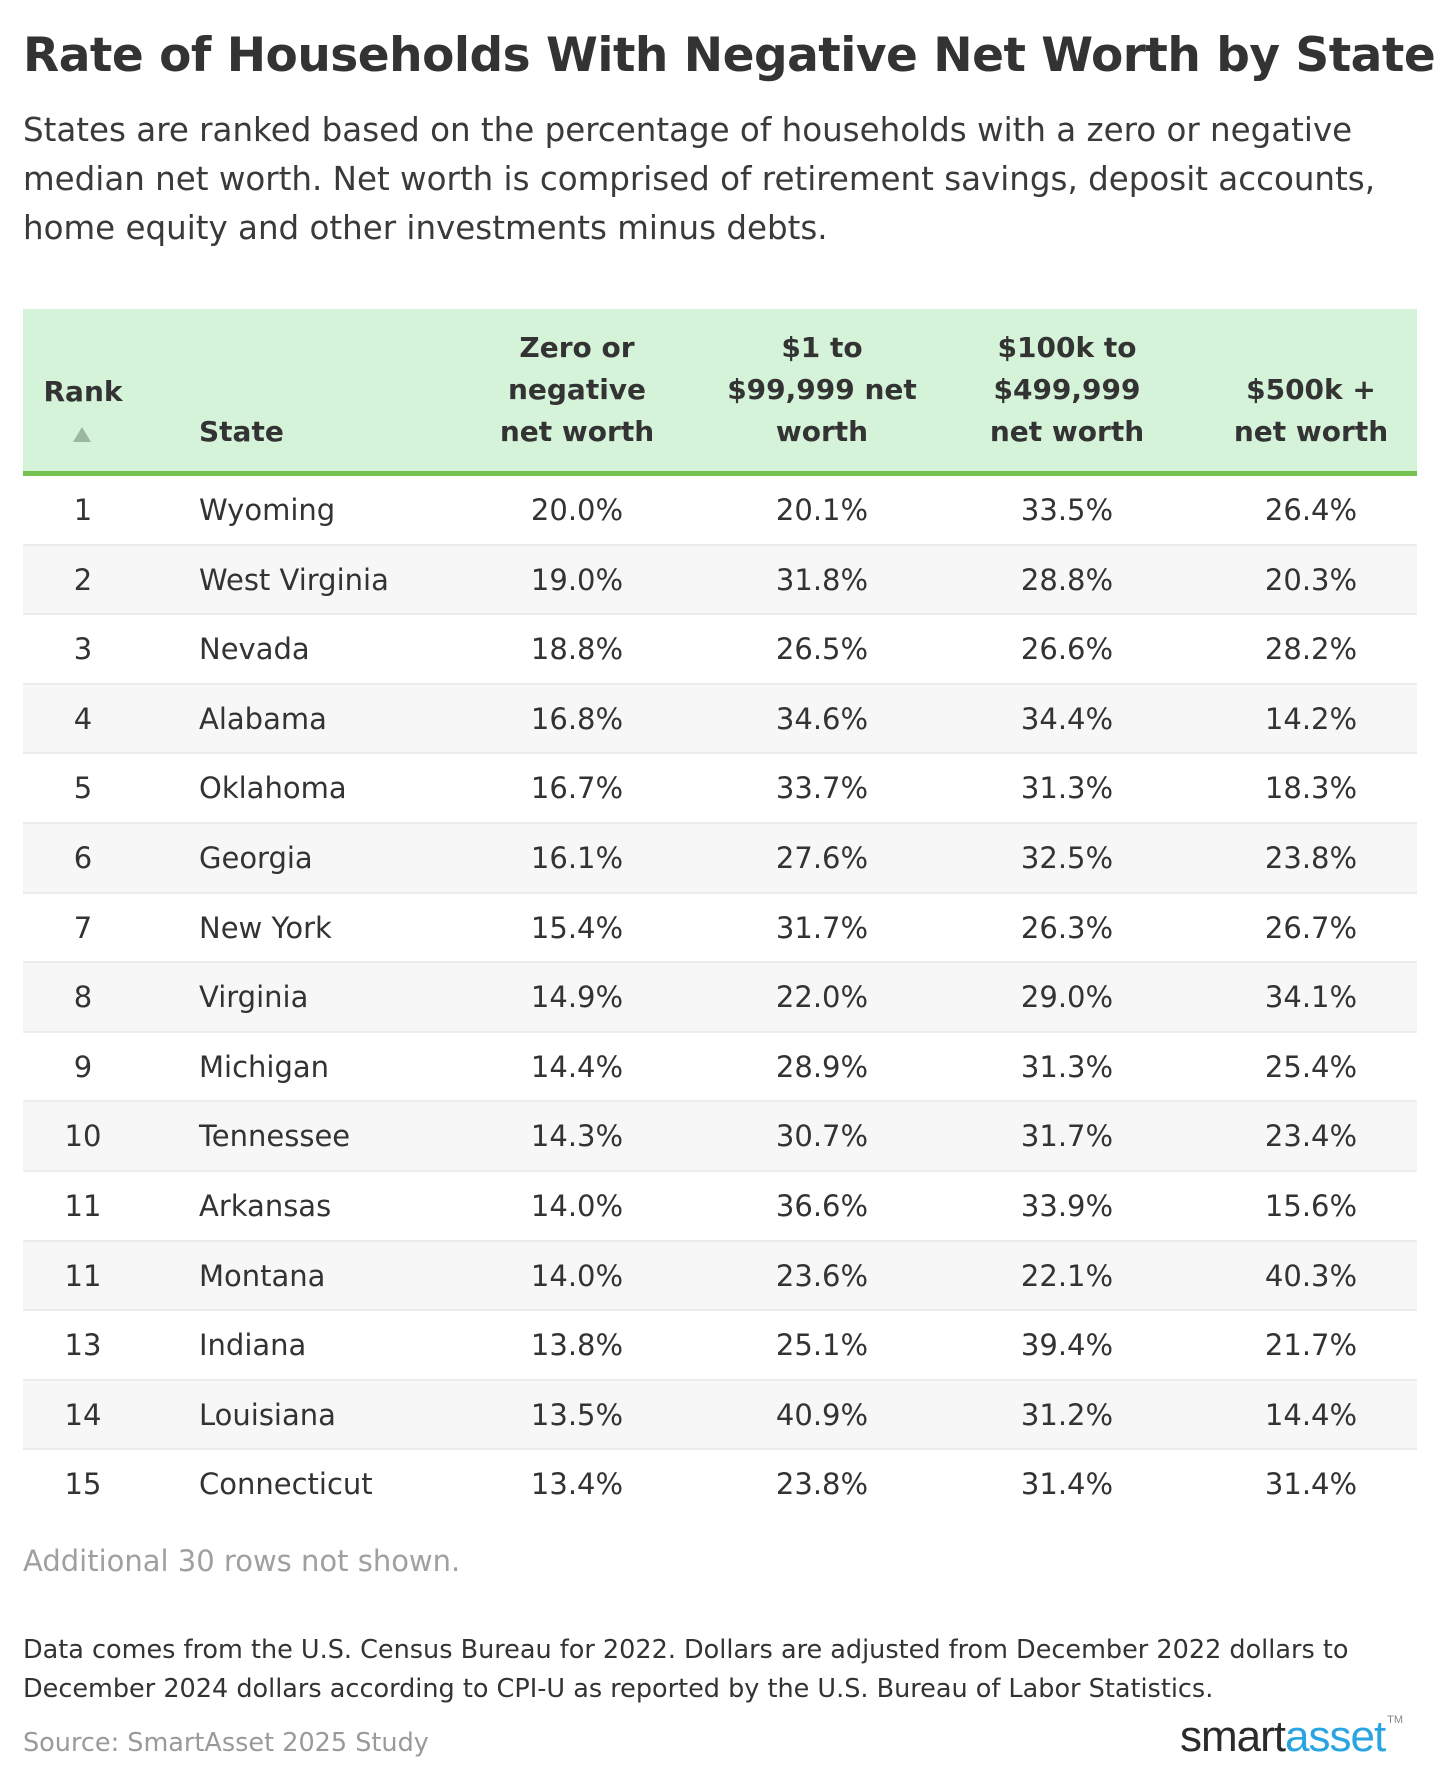 This screenshot has height=1786, width=1440. What do you see at coordinates (83, 392) in the screenshot?
I see `column-header-rank: Rank` at bounding box center [83, 392].